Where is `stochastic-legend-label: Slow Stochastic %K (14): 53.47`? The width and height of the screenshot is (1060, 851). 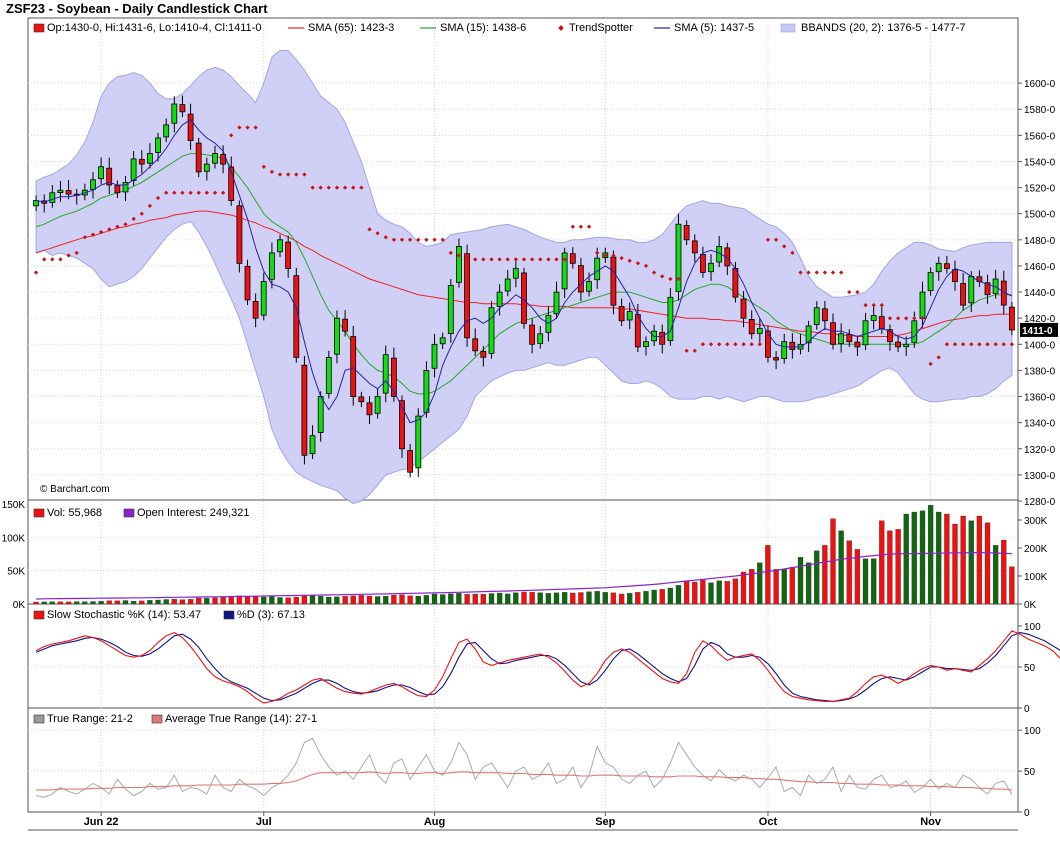 stochastic-legend-label: Slow Stochastic %K (14): 53.47 is located at coordinates (124, 615).